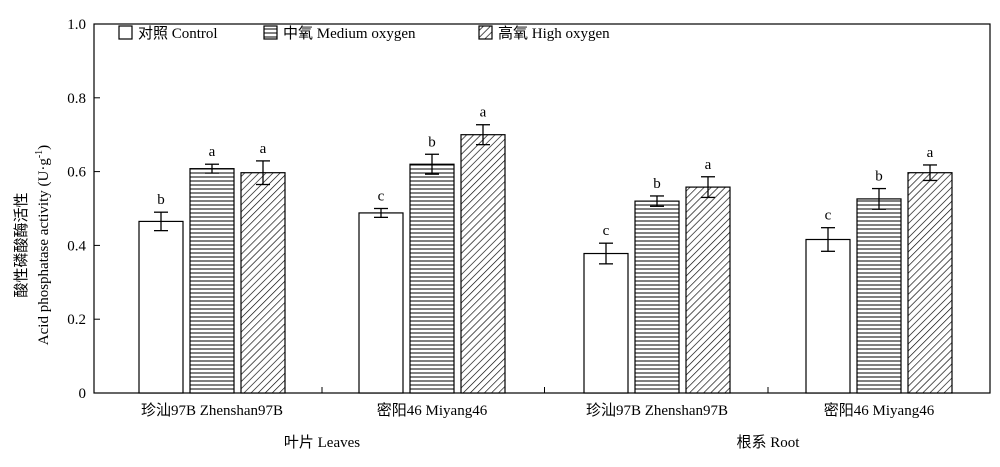 This screenshot has width=1000, height=467. I want to click on legend-label: 高氧 High oxygen, so click(554, 33).